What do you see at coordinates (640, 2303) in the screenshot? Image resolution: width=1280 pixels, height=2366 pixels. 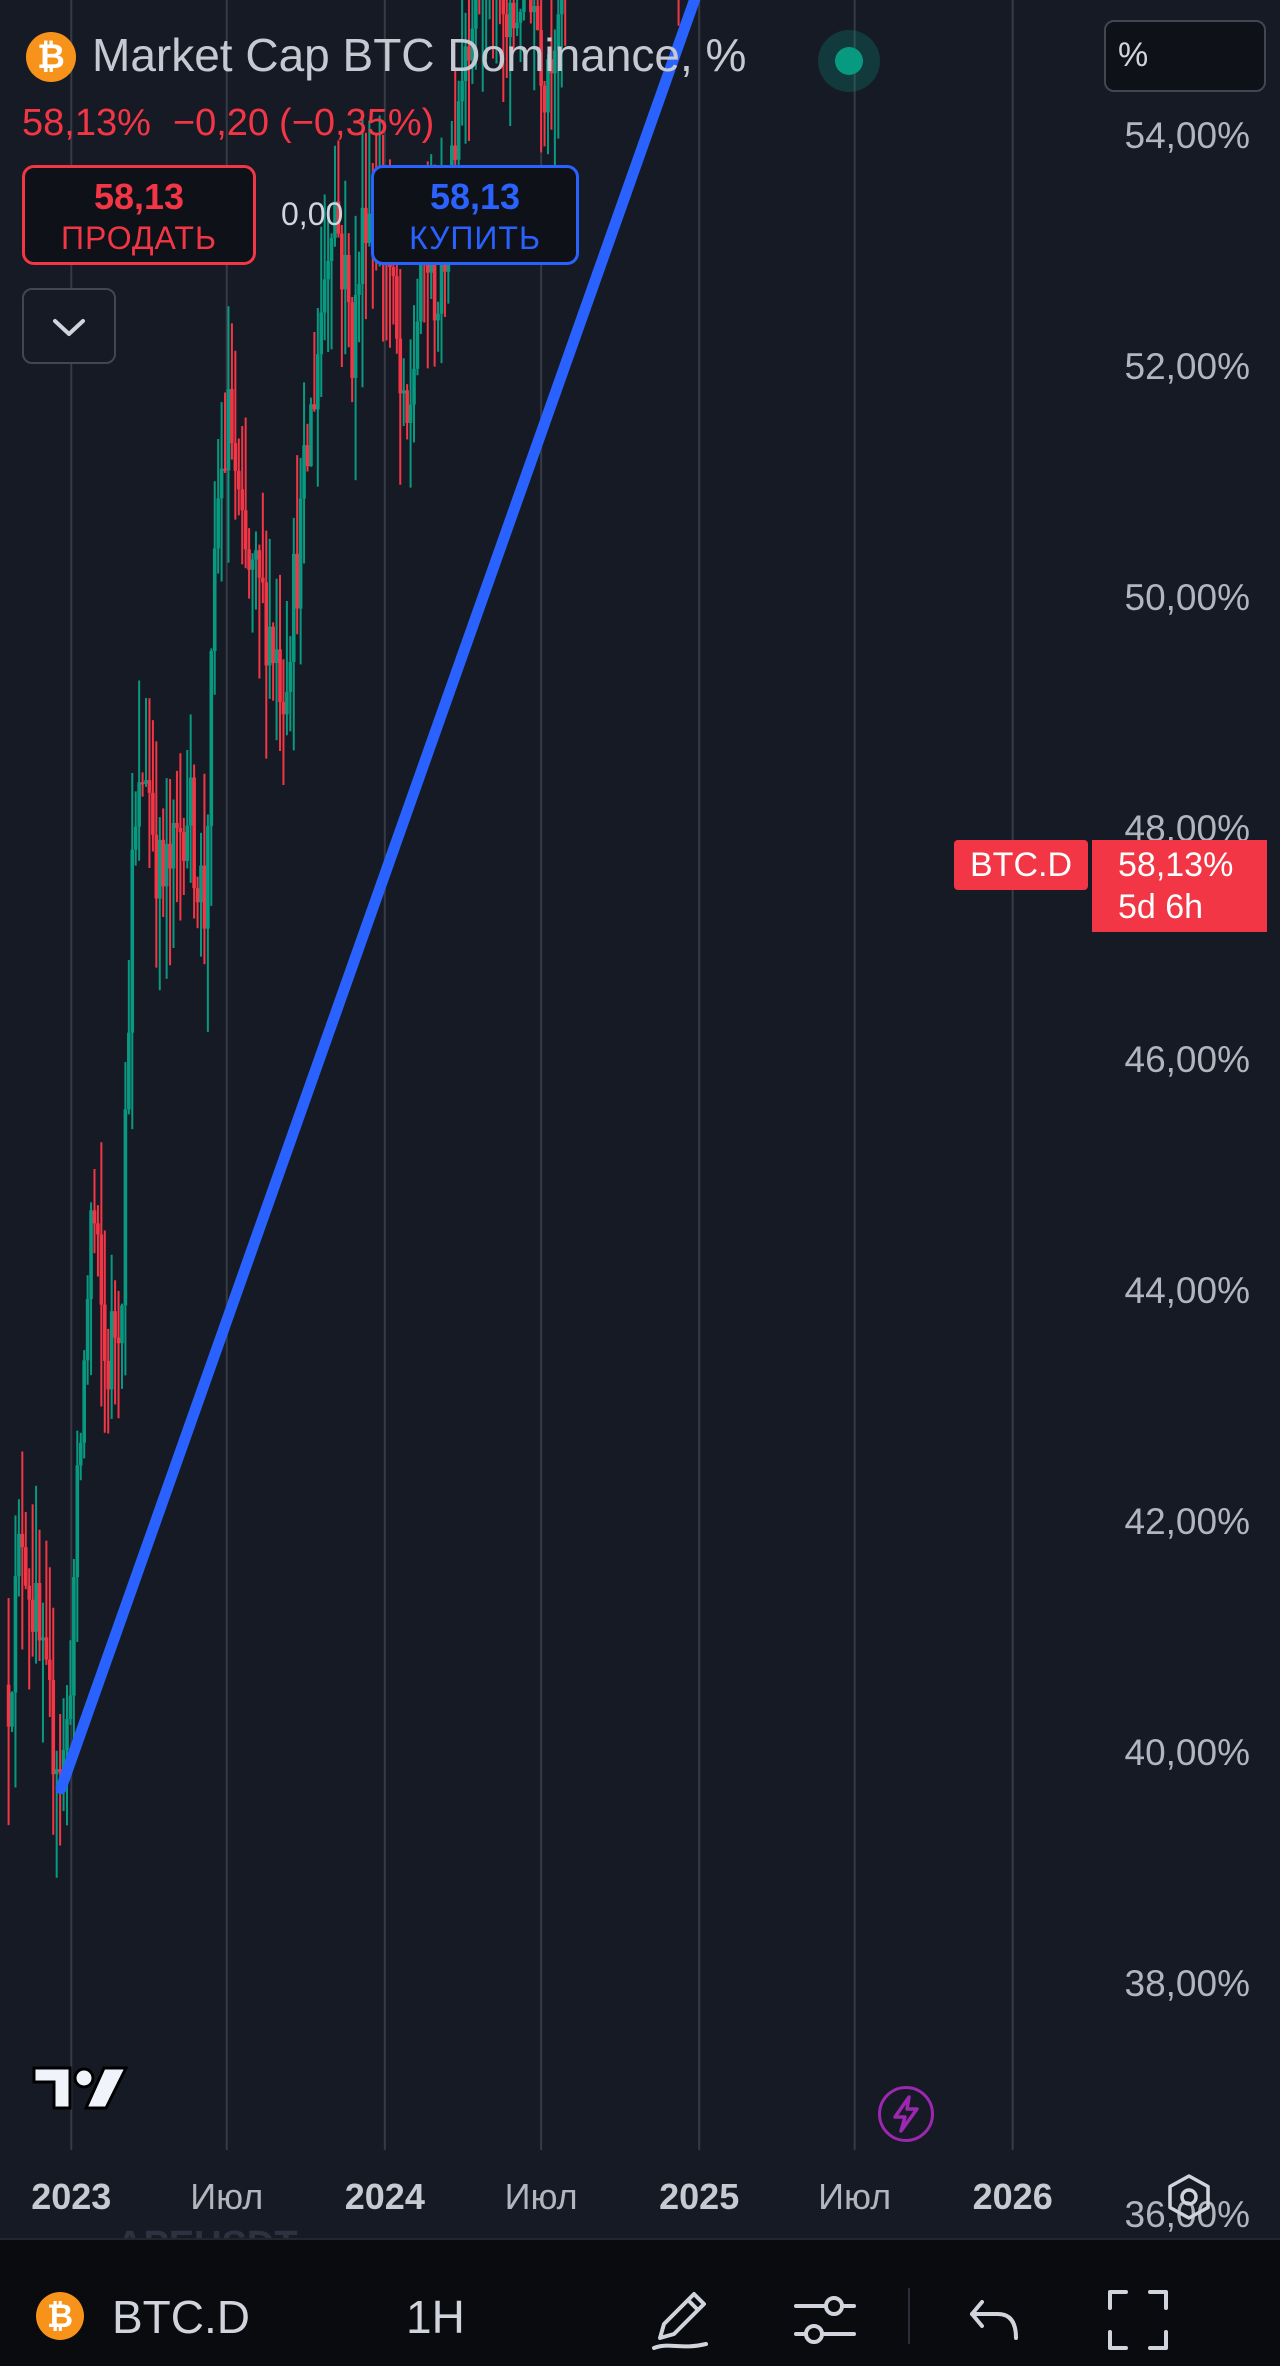 I see `bottom-toolbar` at bounding box center [640, 2303].